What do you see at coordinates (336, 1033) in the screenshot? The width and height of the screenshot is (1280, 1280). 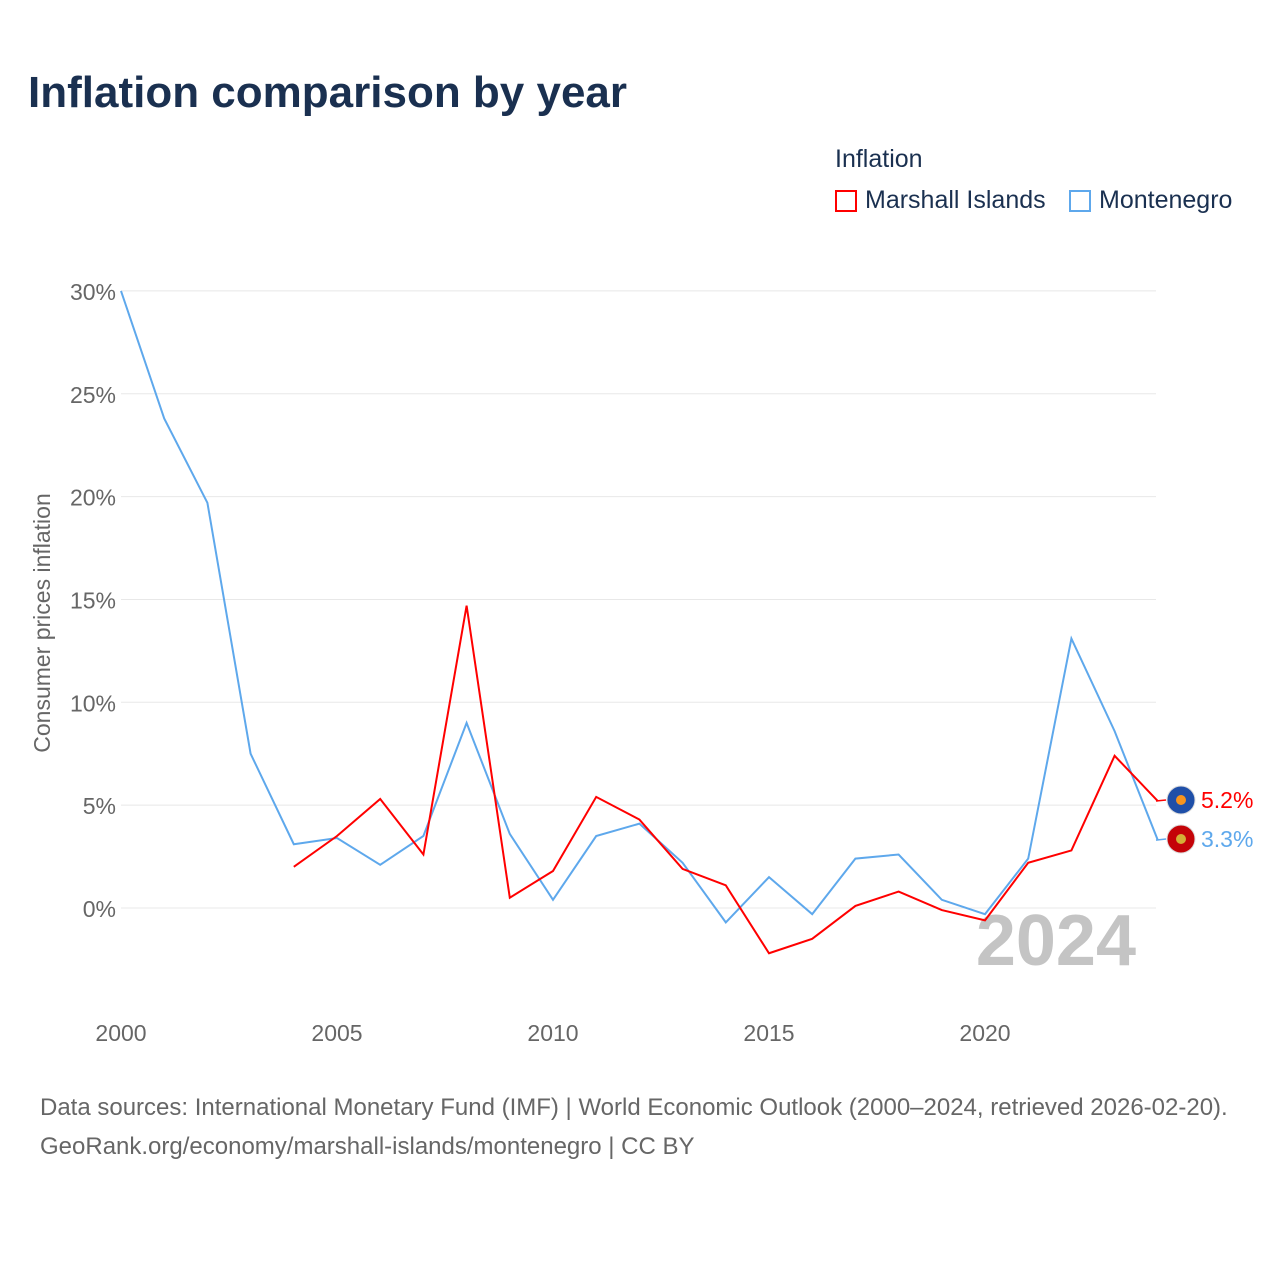 I see `x-tick-label: 2005` at bounding box center [336, 1033].